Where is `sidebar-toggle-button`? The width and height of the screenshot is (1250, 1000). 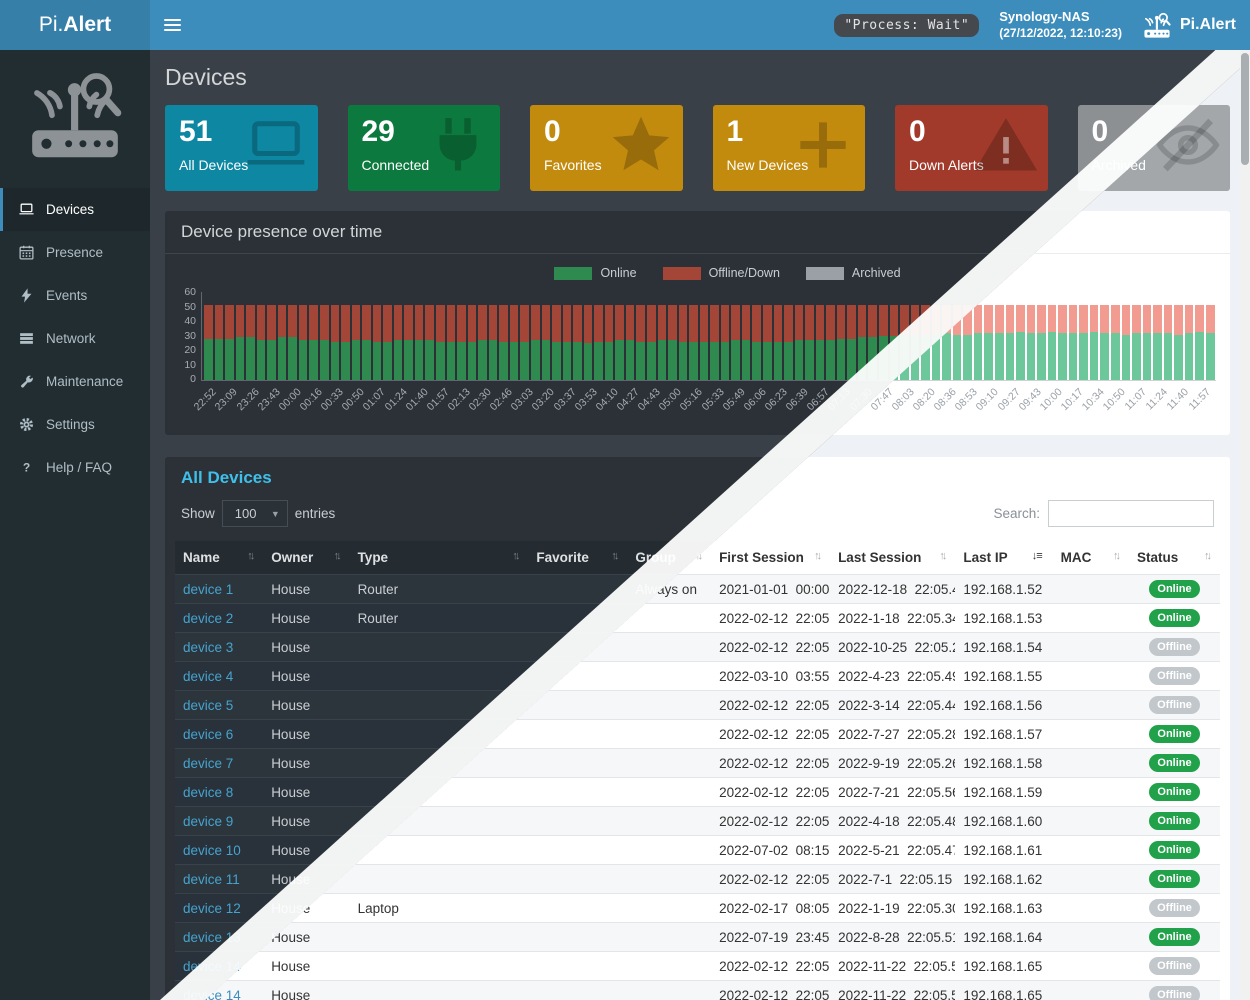 sidebar-toggle-button is located at coordinates (172, 25).